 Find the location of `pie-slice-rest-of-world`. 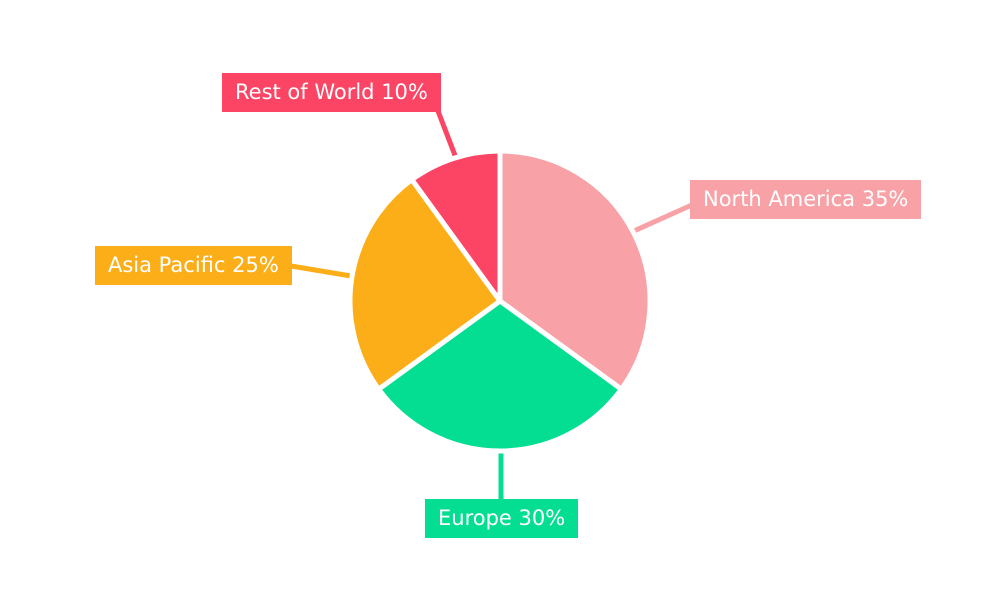

pie-slice-rest-of-world is located at coordinates (456, 226).